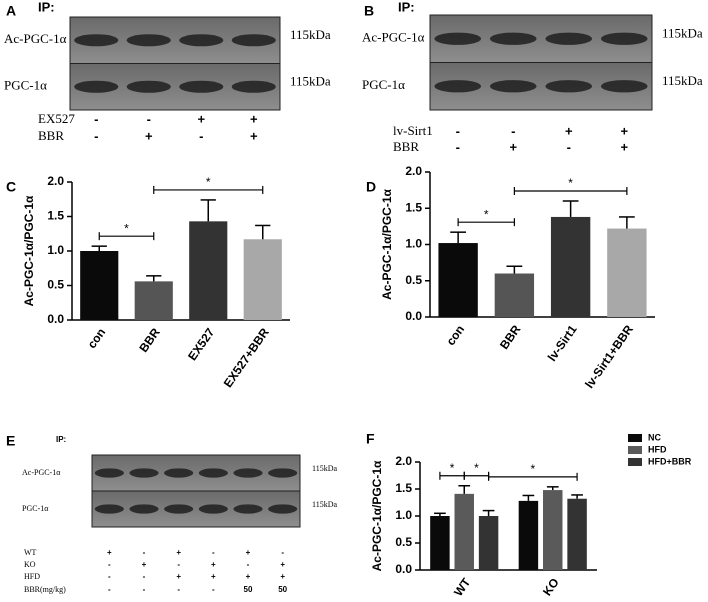 Image resolution: width=708 pixels, height=602 pixels. I want to click on x-tick-label: lv-Sirt1, so click(562, 343).